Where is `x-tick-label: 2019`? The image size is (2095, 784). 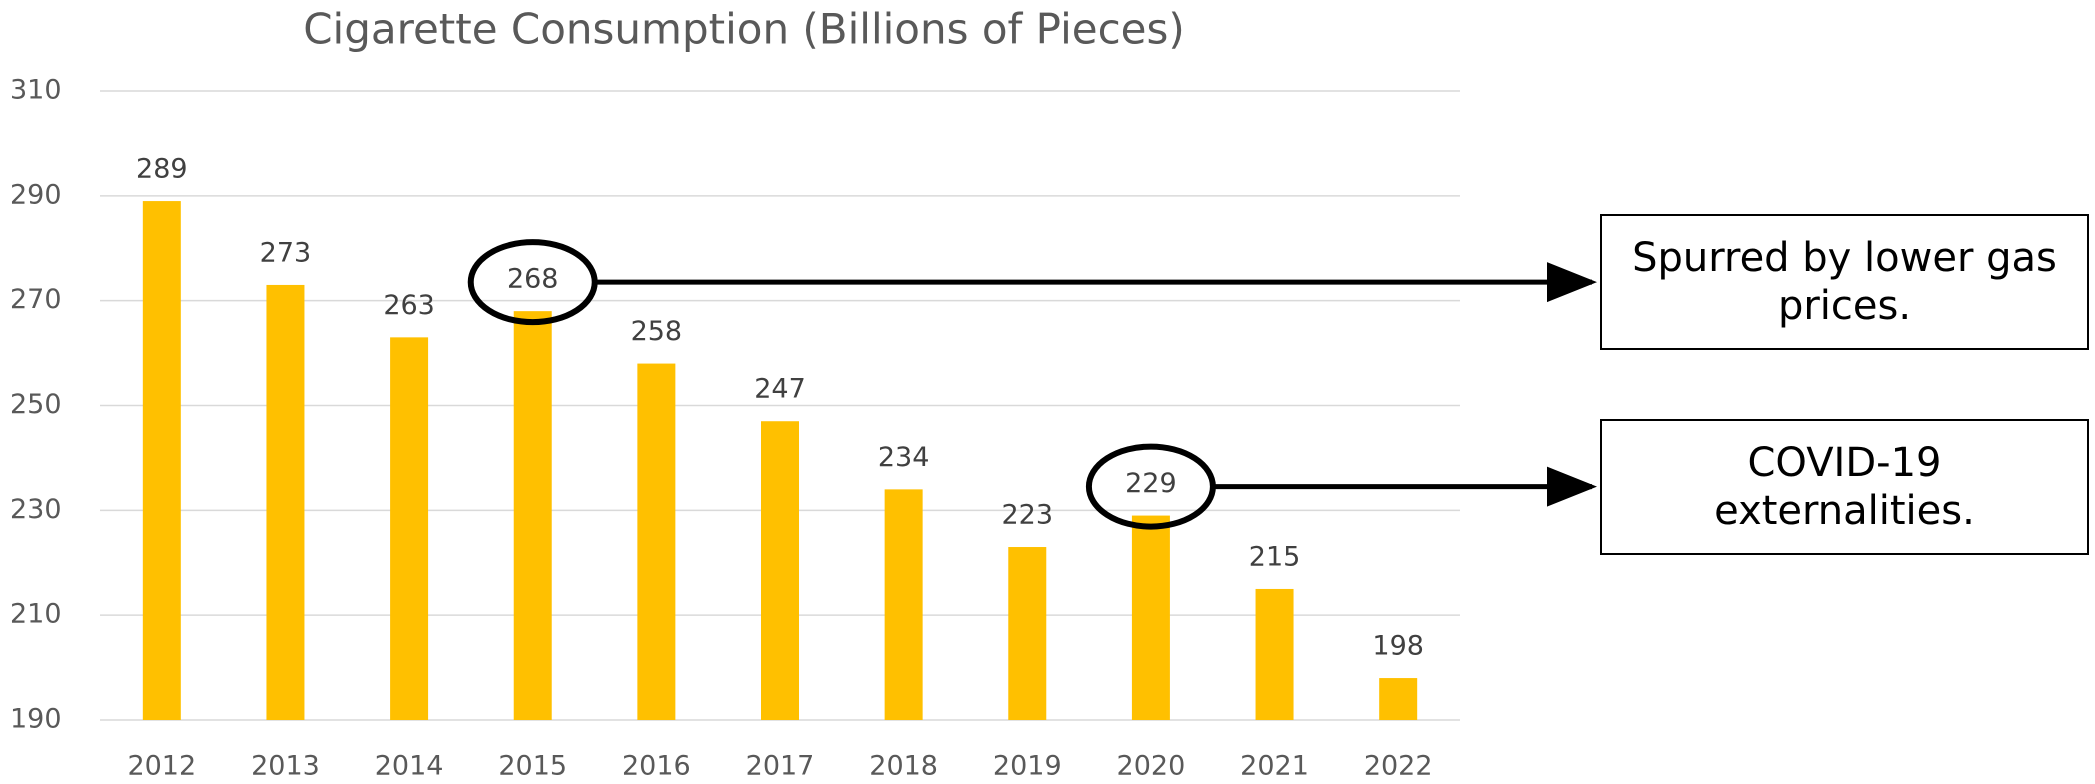 x-tick-label: 2019 is located at coordinates (1027, 766).